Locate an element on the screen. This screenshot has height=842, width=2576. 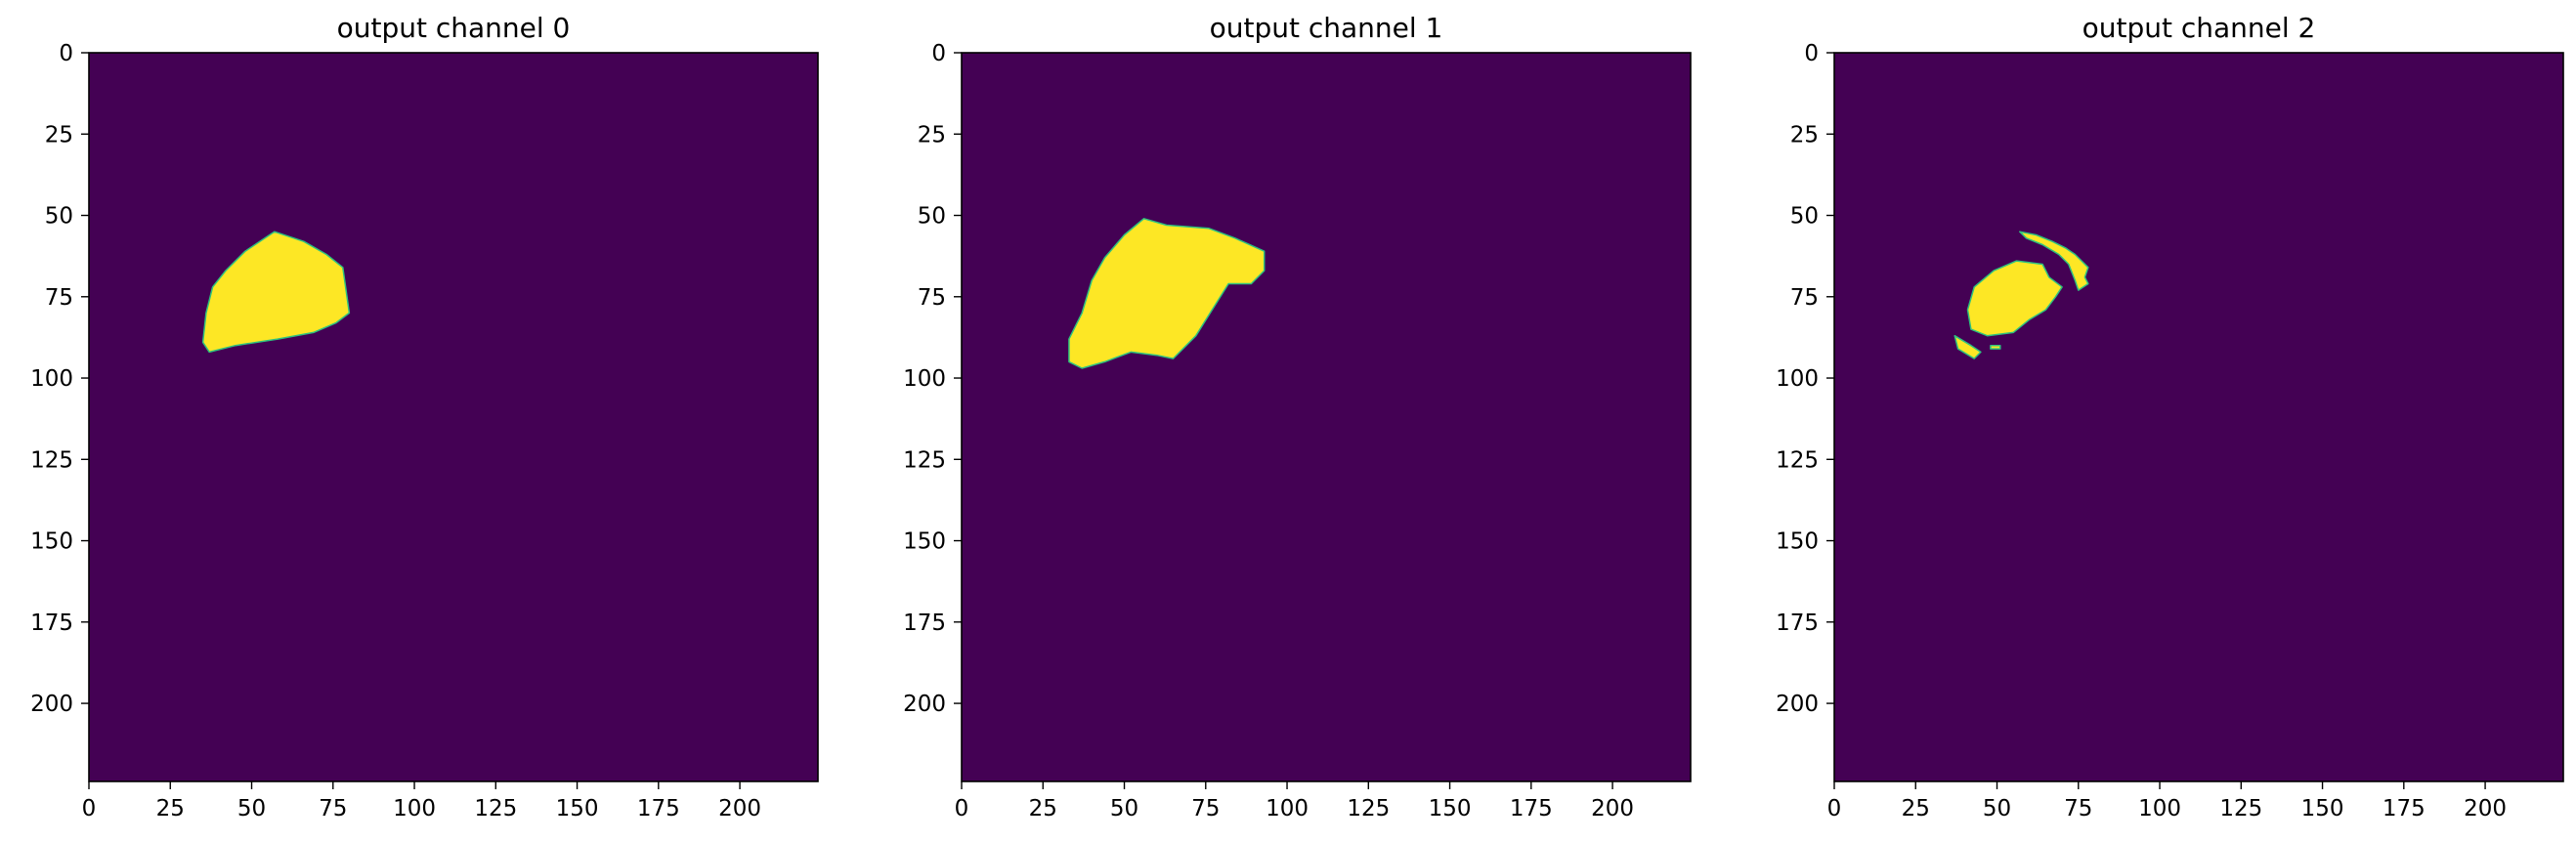
plot-title: output channel 2 is located at coordinates (2199, 28).